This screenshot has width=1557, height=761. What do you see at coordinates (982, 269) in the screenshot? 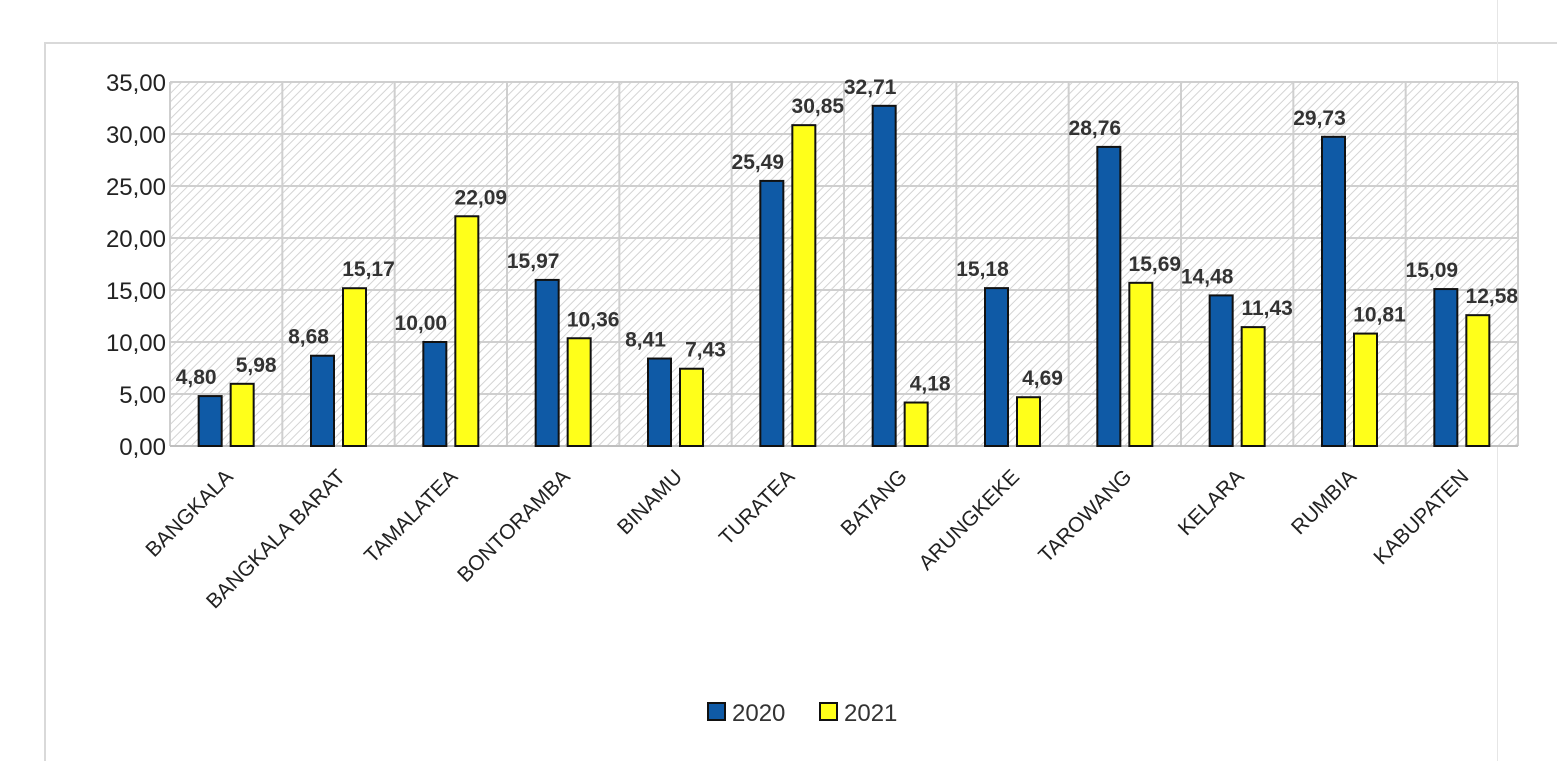
I see `data-label-2020: 15,18` at bounding box center [982, 269].